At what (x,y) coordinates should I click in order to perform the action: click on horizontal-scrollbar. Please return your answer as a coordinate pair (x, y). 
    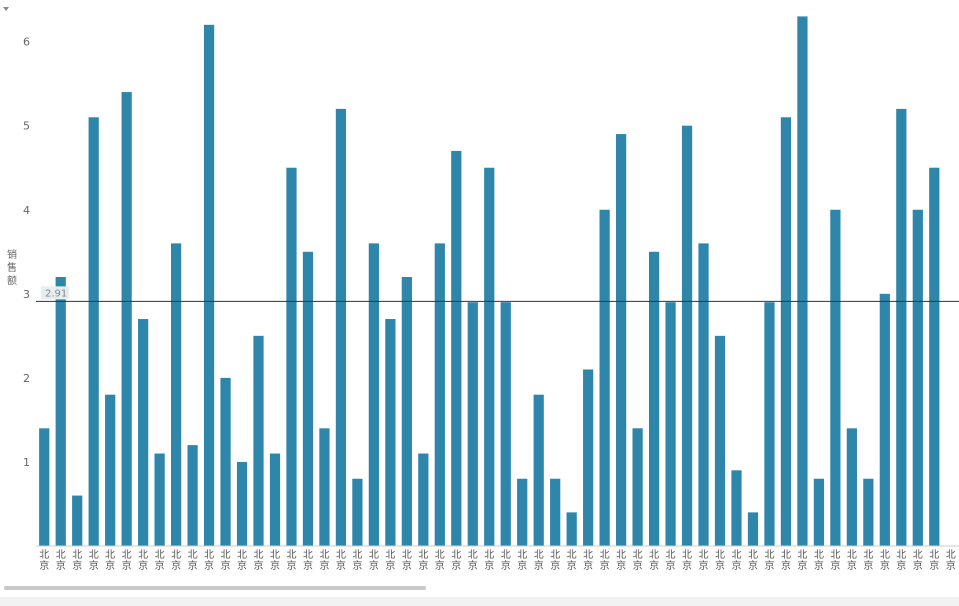
    Looking at the image, I should click on (479, 589).